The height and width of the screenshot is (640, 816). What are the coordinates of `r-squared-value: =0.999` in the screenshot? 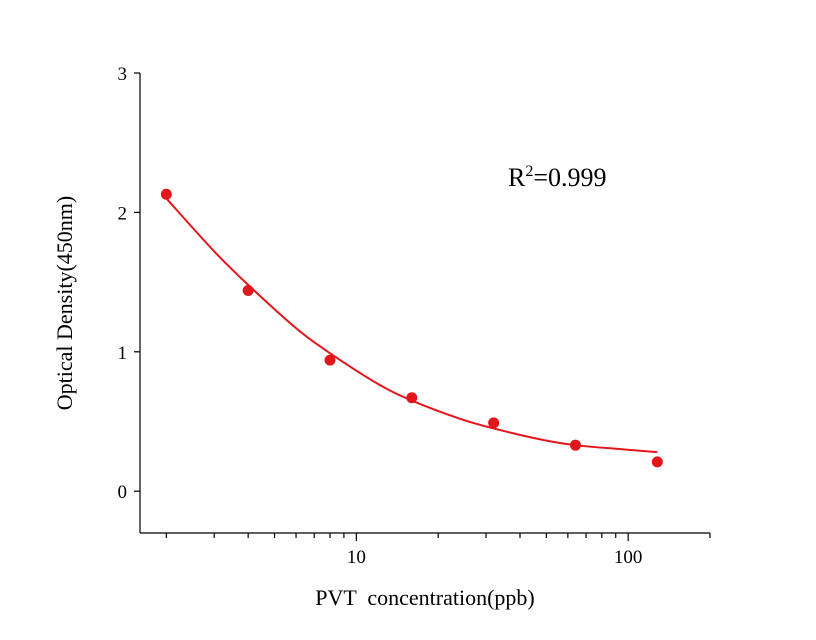 It's located at (569, 177).